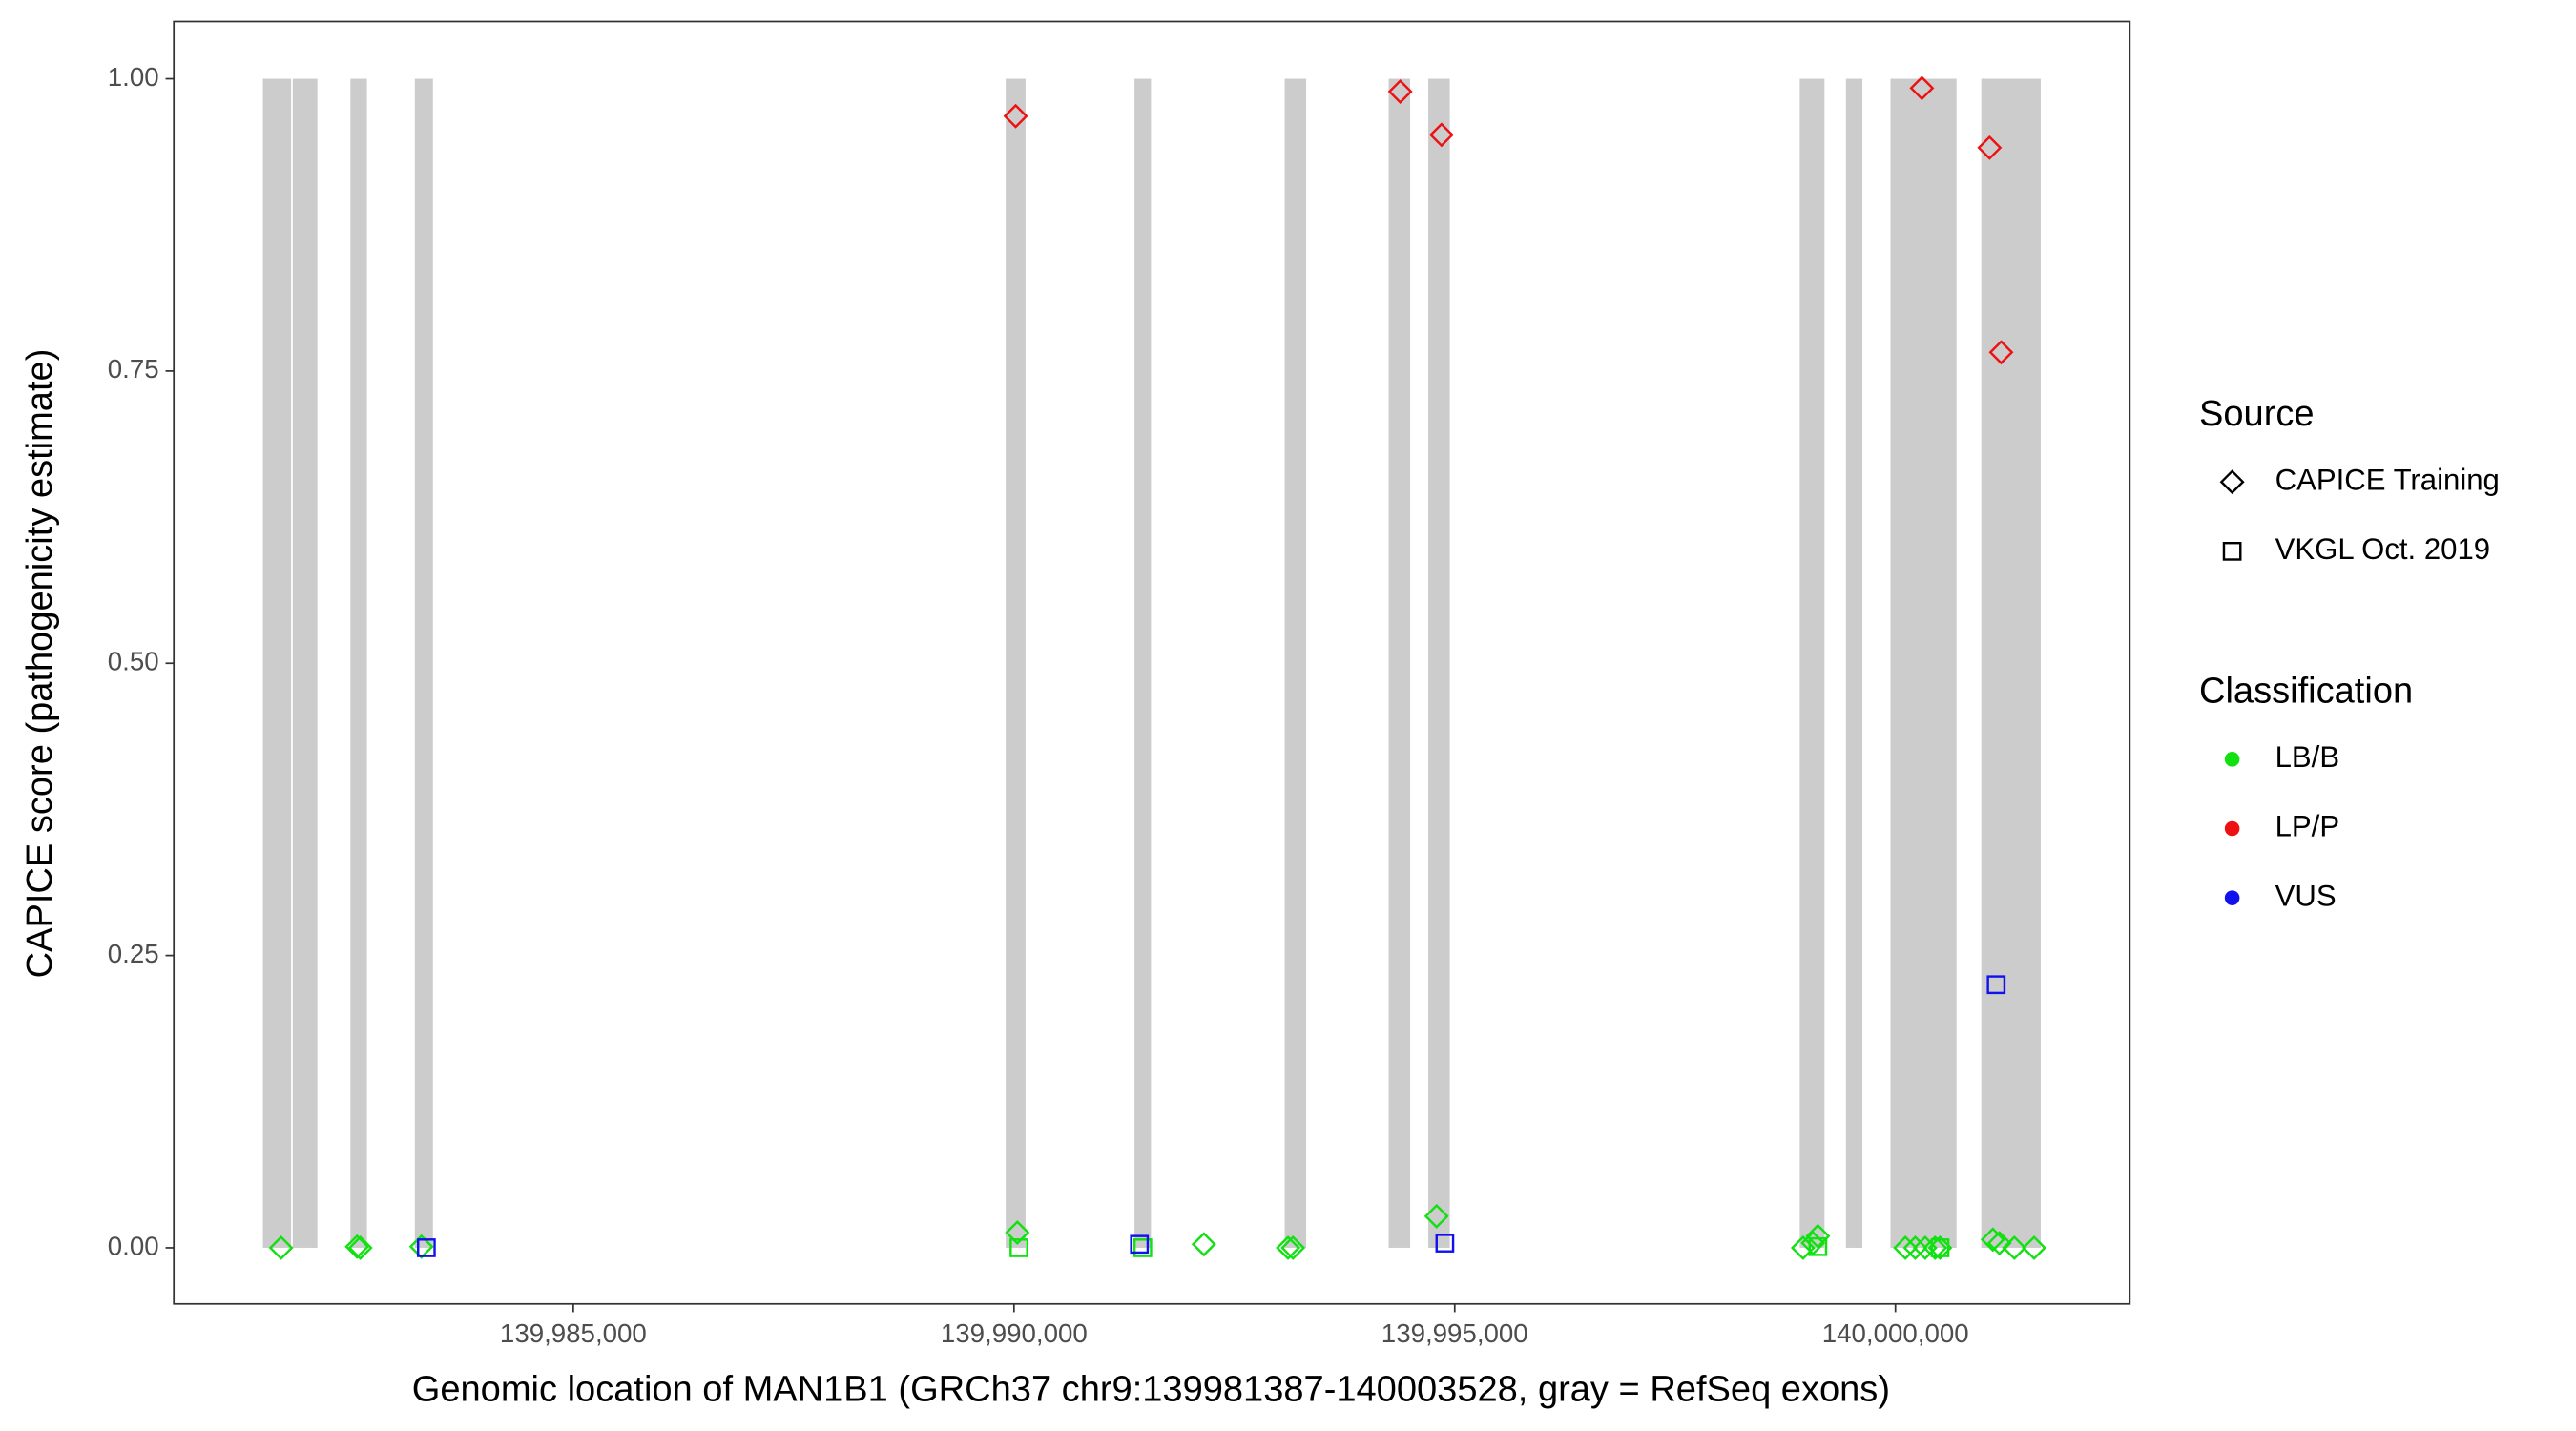 The height and width of the screenshot is (1431, 2576). Describe the element at coordinates (133, 1245) in the screenshot. I see `y-tick-label: 0.00` at that location.